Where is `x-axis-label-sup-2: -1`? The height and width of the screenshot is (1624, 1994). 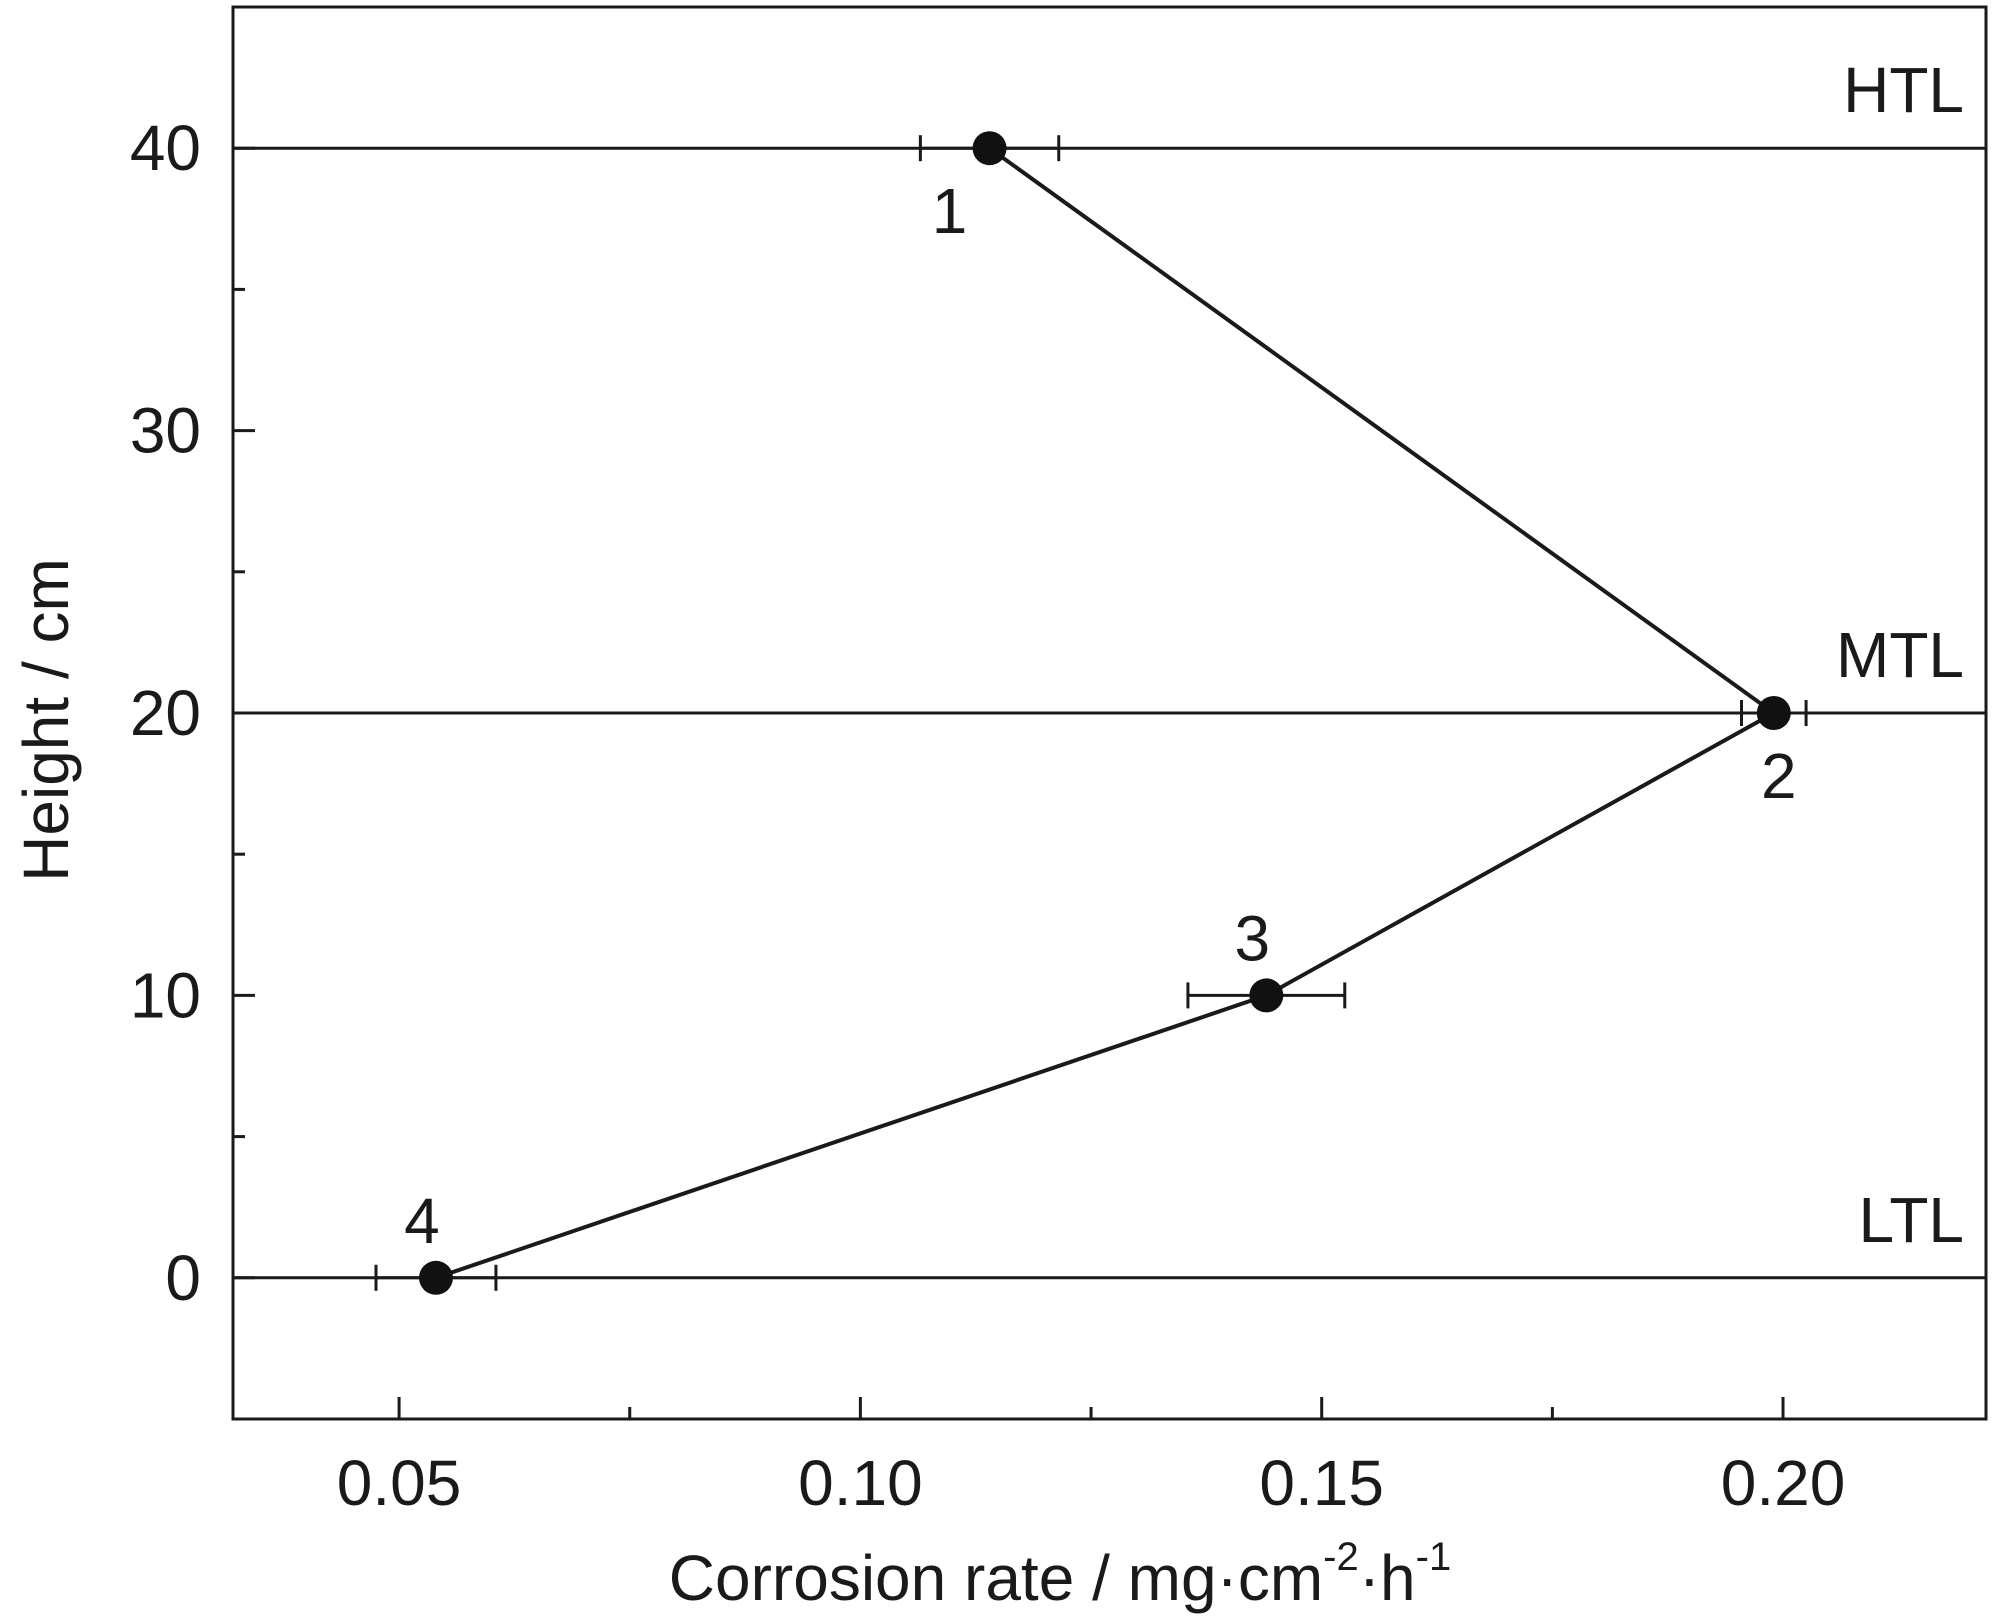
x-axis-label-sup-2: -1 is located at coordinates (1434, 1557).